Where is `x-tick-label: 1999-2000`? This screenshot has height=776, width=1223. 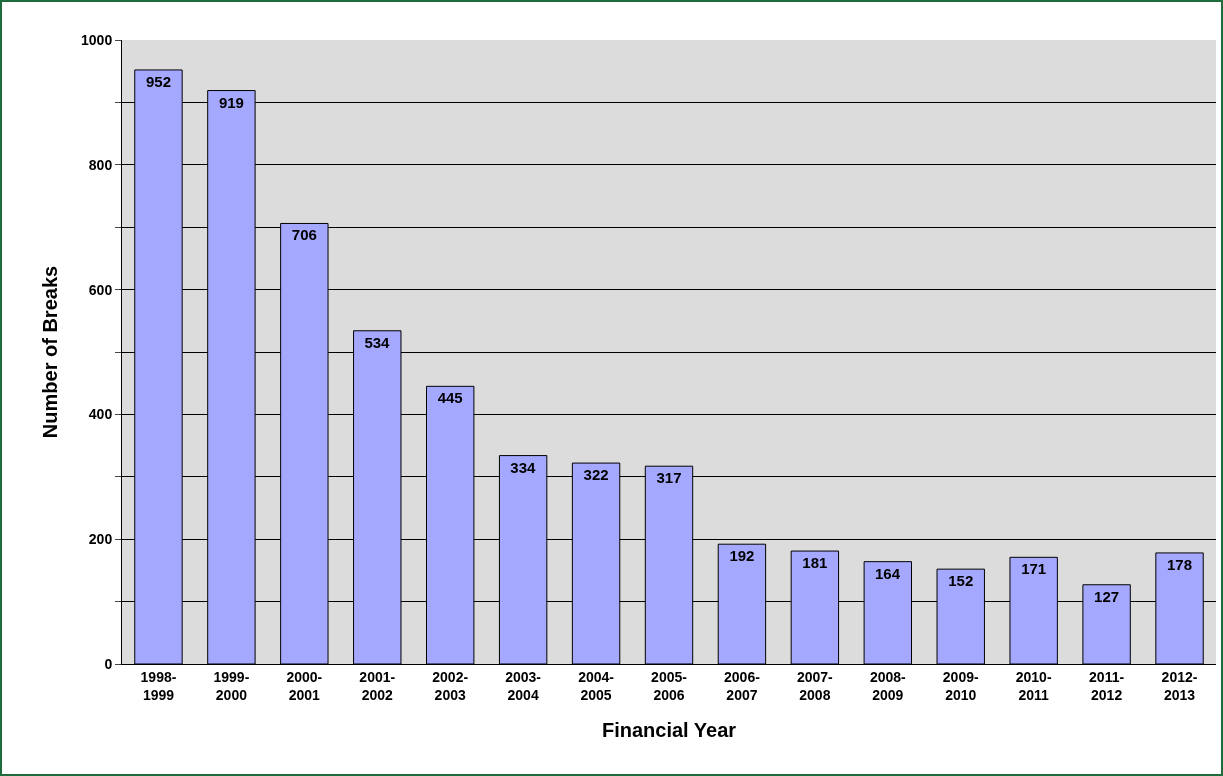
x-tick-label: 1999-2000 is located at coordinates (231, 685).